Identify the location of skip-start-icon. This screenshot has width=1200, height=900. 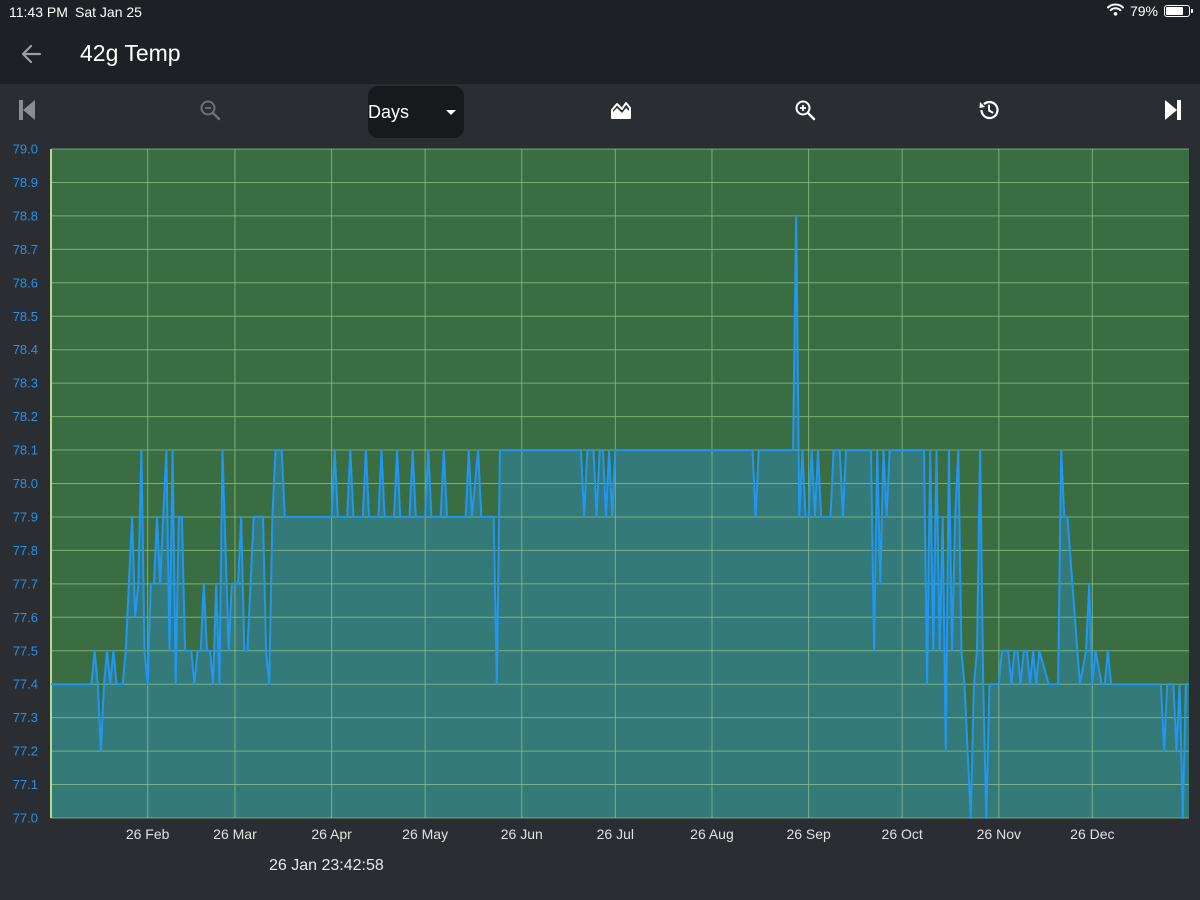
(27, 112).